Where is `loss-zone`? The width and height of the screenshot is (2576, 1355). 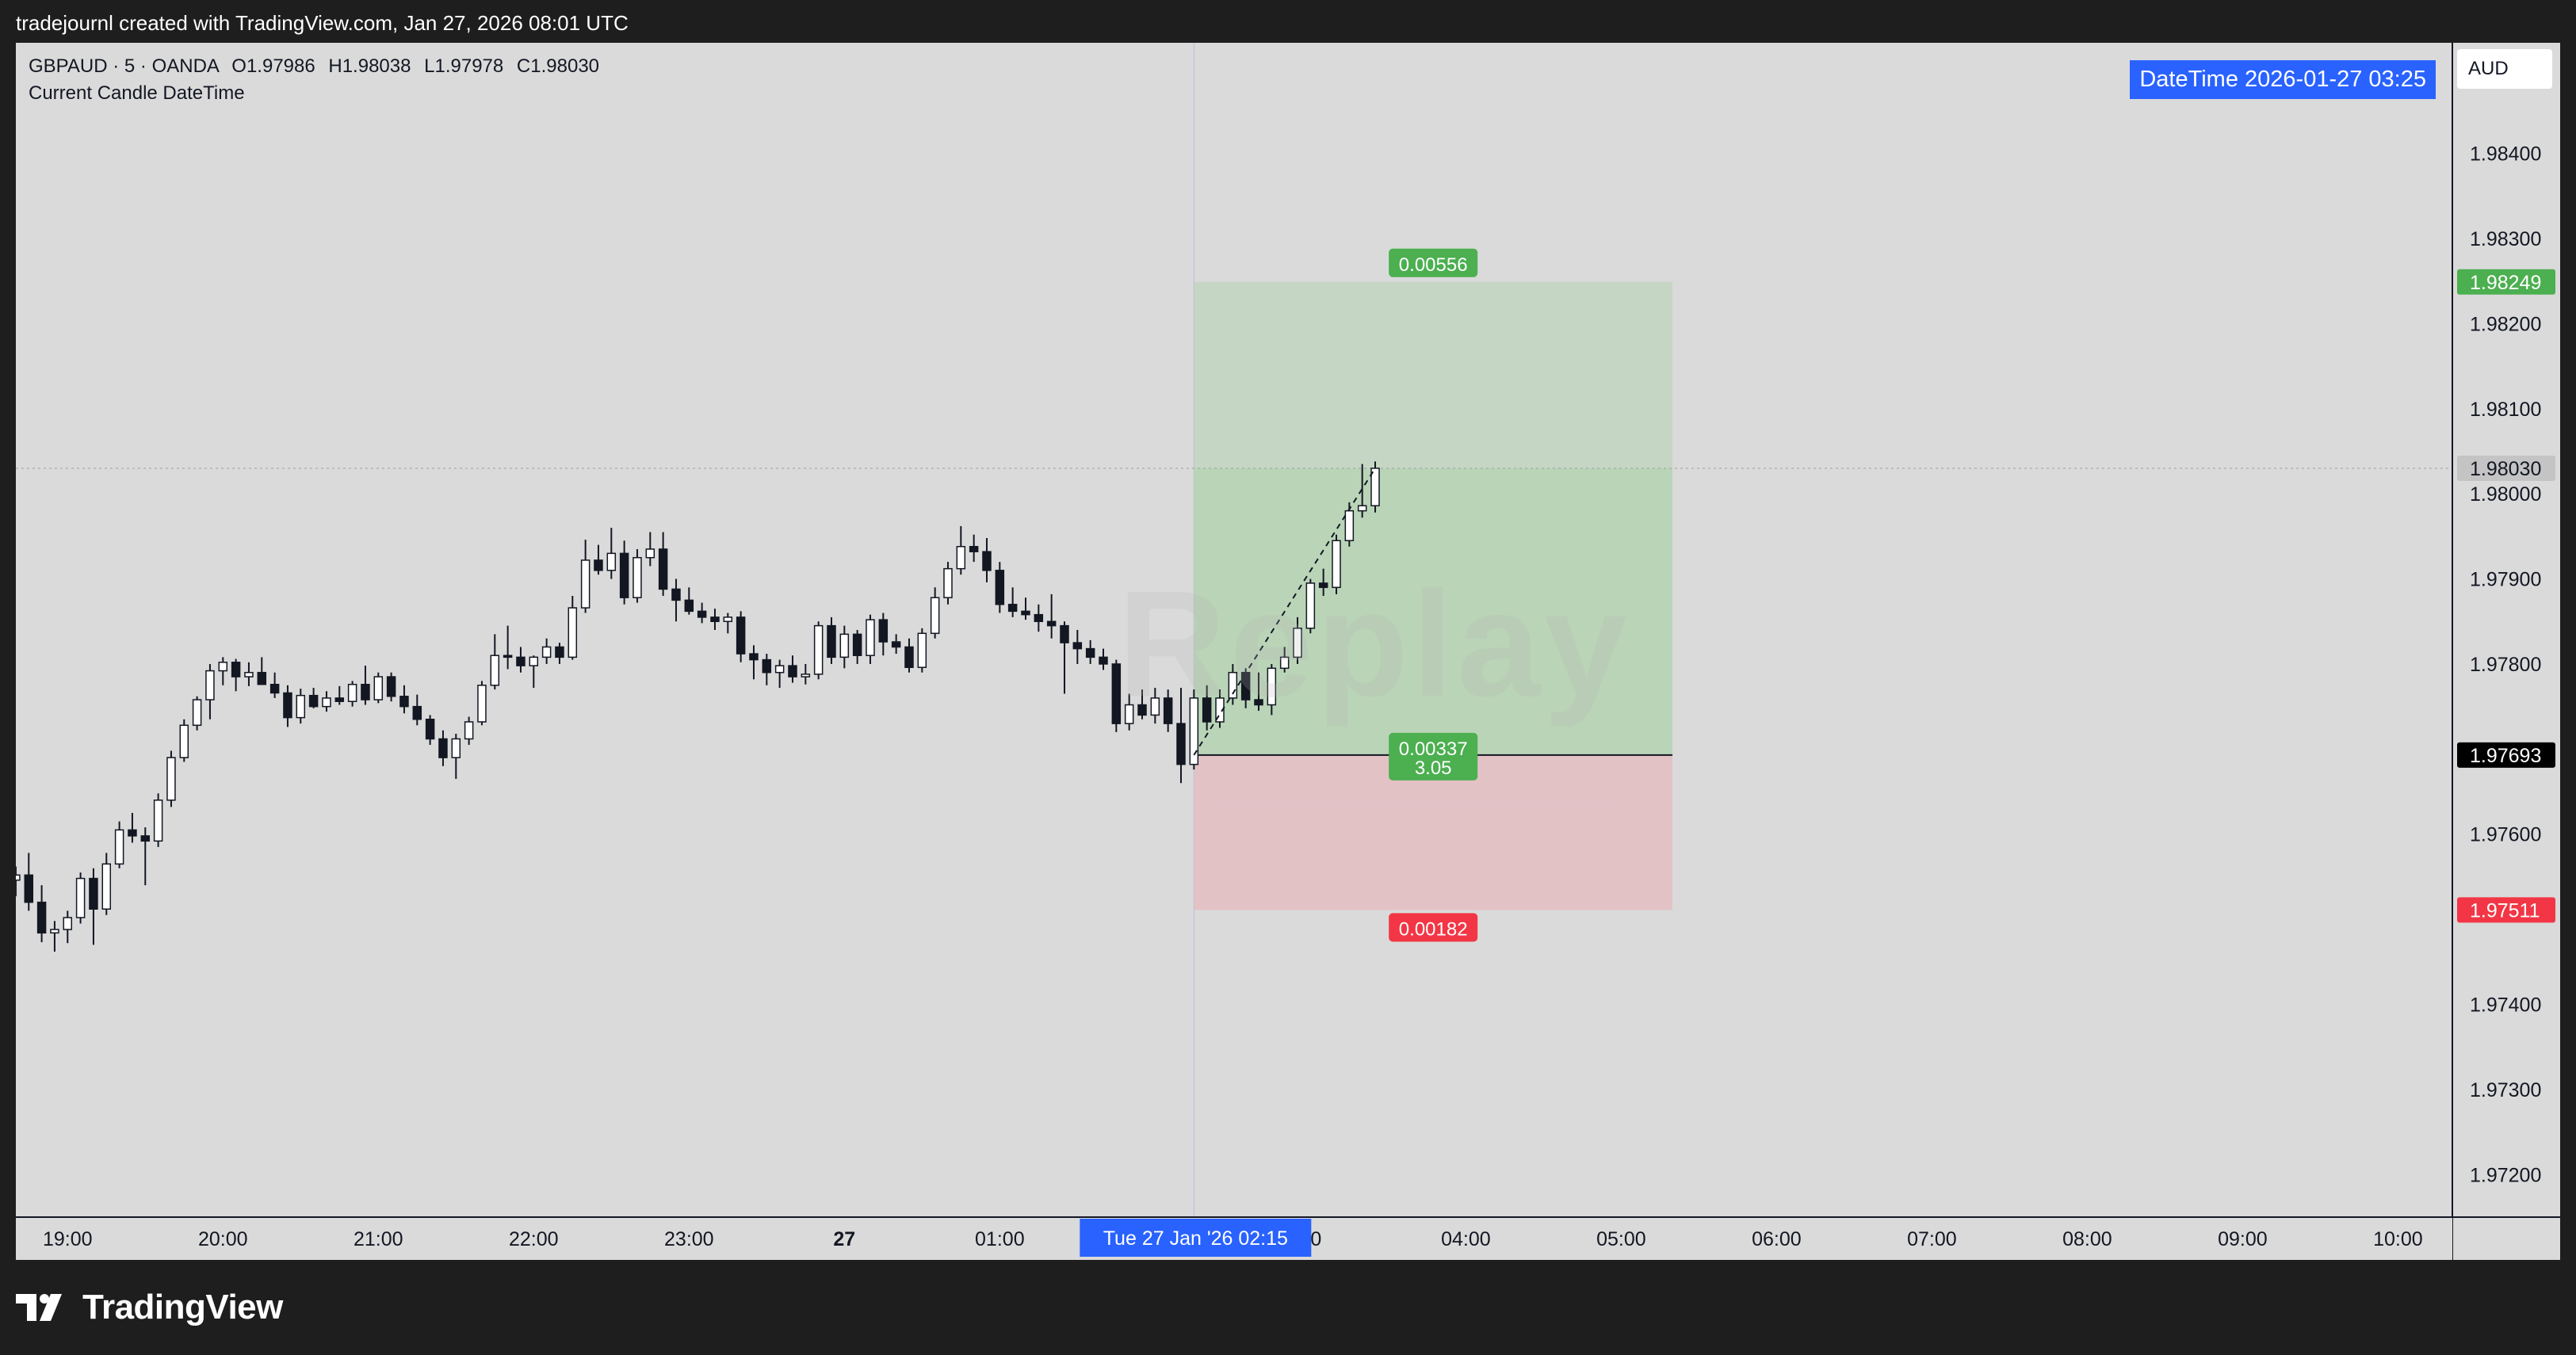
loss-zone is located at coordinates (1433, 832).